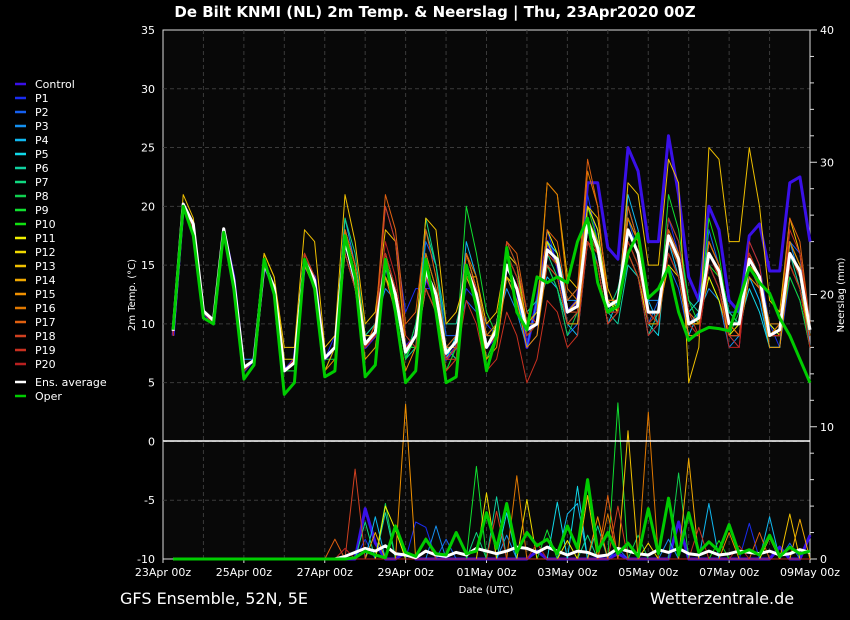 The height and width of the screenshot is (620, 850). What do you see at coordinates (132, 295) in the screenshot?
I see `y-axis-label: 2m Temp. (°C)` at bounding box center [132, 295].